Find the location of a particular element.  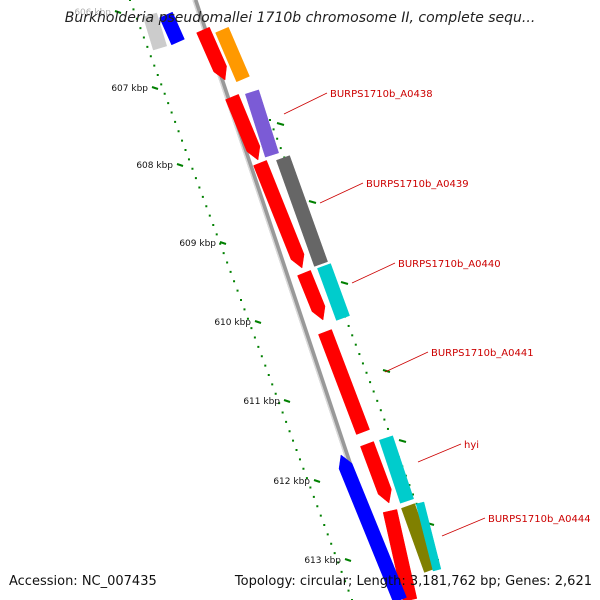

feature-light-gray-partial is located at coordinates (155, 31).